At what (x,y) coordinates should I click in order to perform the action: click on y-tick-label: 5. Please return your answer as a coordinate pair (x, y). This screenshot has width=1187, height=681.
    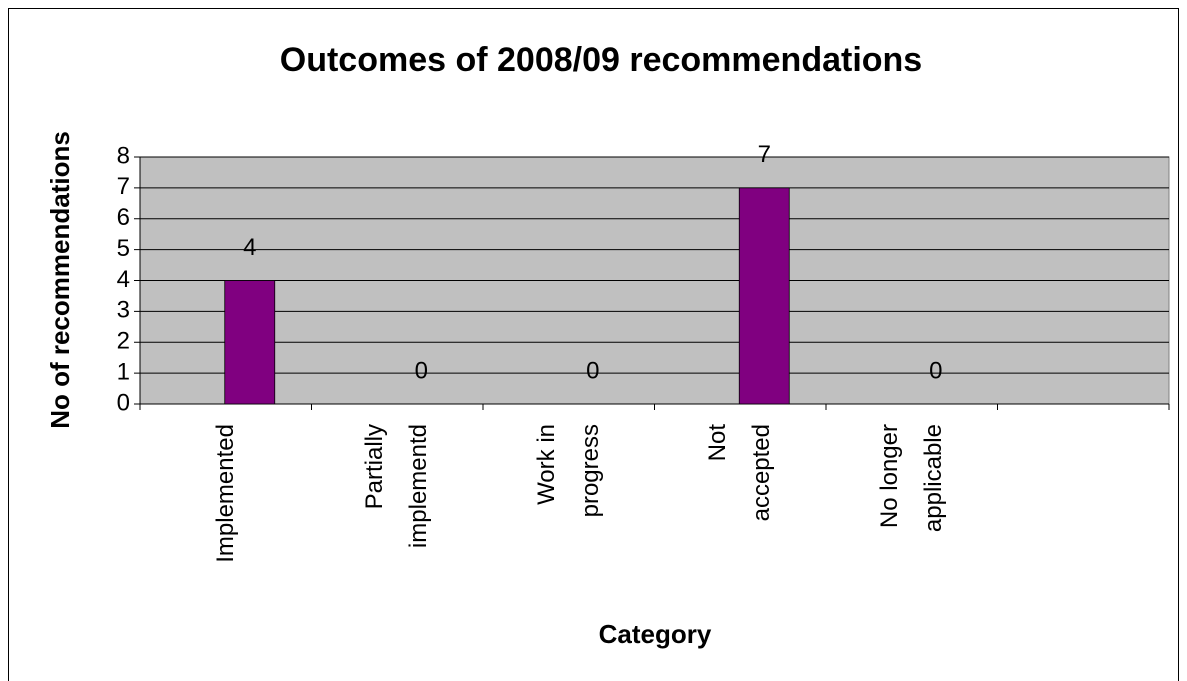
    Looking at the image, I should click on (123, 248).